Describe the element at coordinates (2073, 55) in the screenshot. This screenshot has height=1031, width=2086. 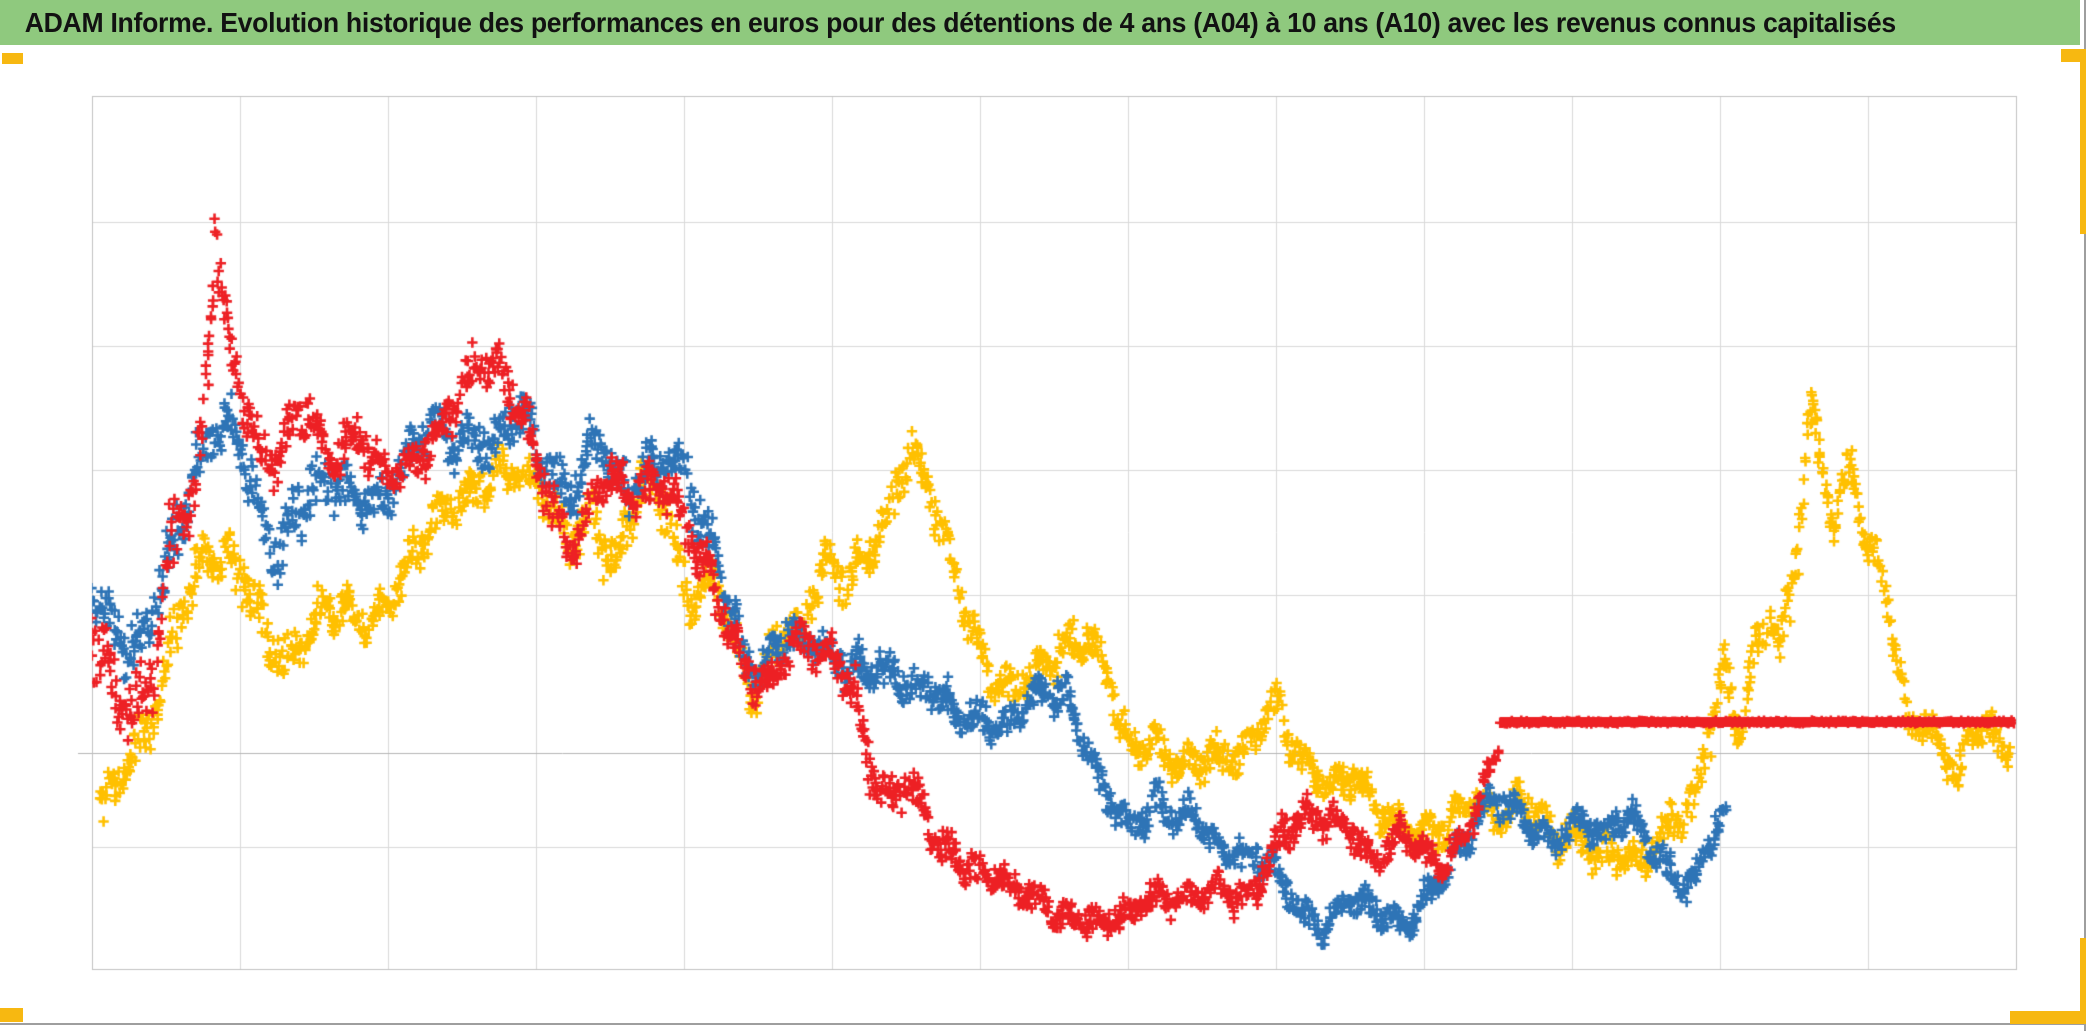
I see `accent-top-right-bracket-horizontal` at that location.